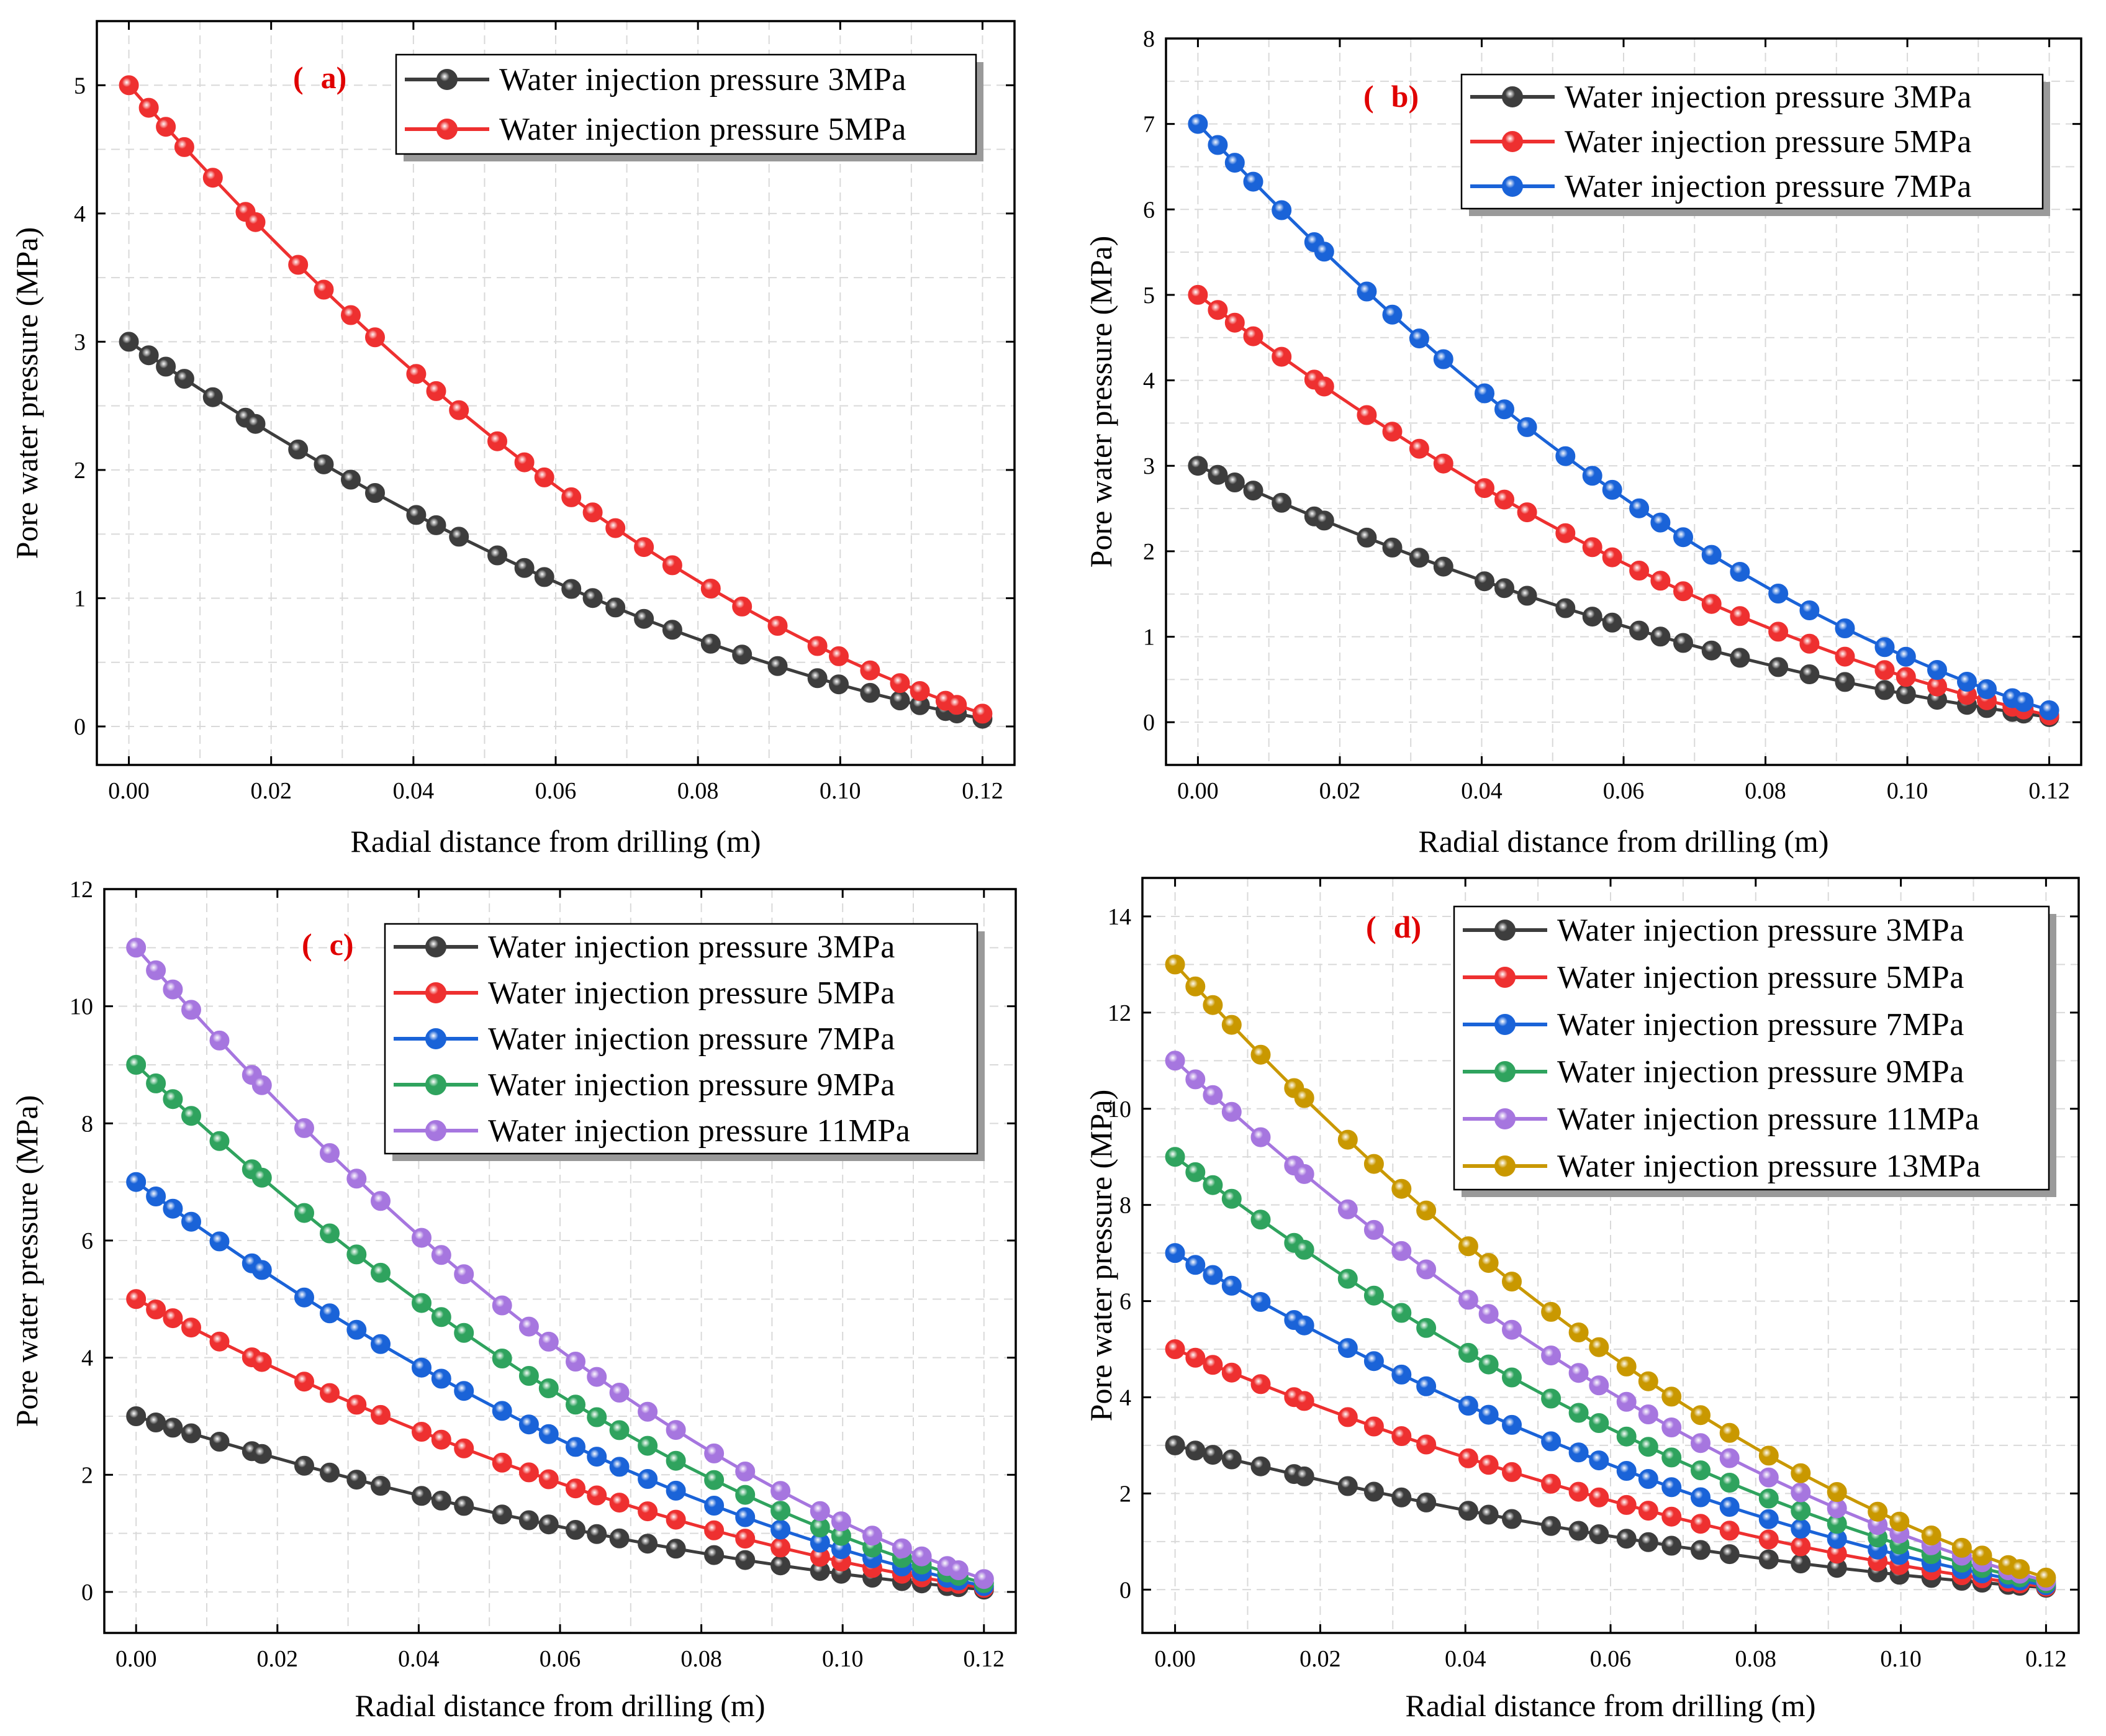 The image size is (2106, 1736). What do you see at coordinates (1100, 1256) in the screenshot?
I see `y-axis-title: Pore water pressure (MPa)` at bounding box center [1100, 1256].